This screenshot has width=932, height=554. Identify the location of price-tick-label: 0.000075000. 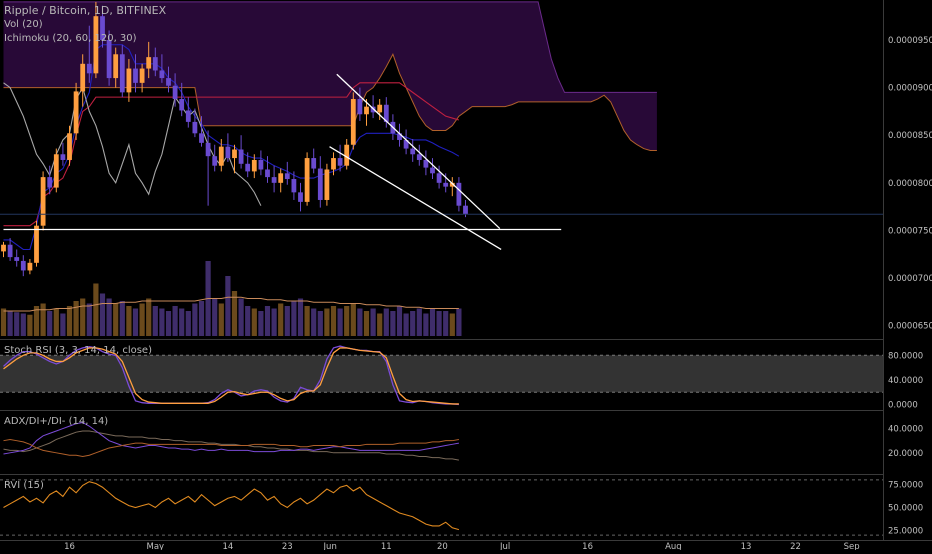
(910, 231).